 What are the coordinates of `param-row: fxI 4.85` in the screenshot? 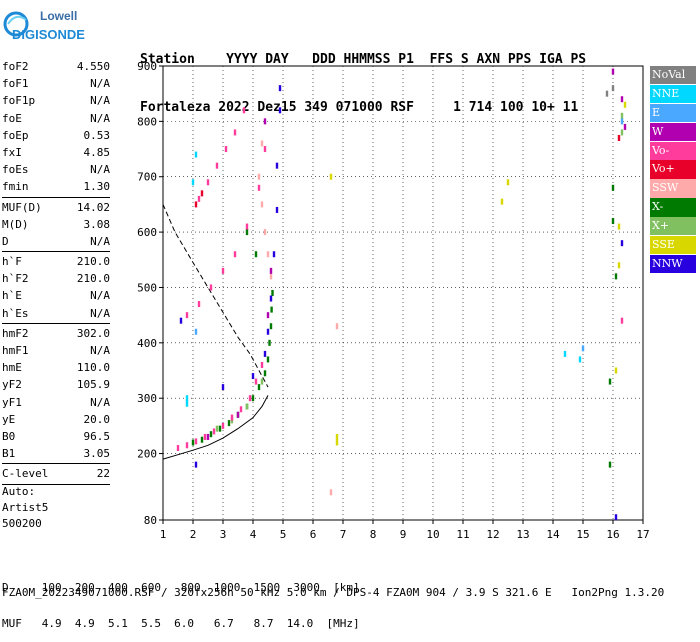 It's located at (56, 152).